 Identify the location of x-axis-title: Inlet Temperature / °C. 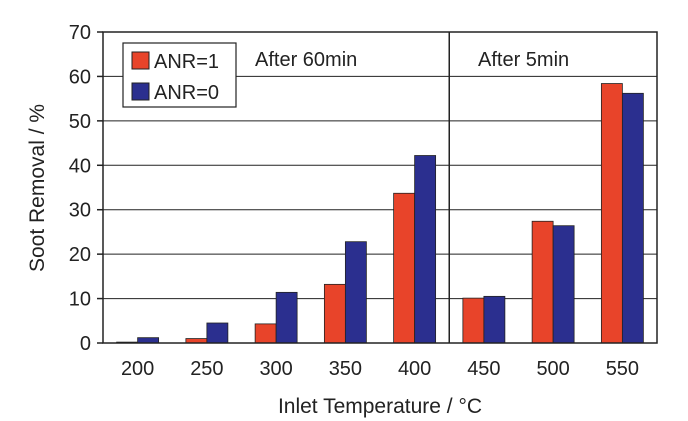
(380, 406).